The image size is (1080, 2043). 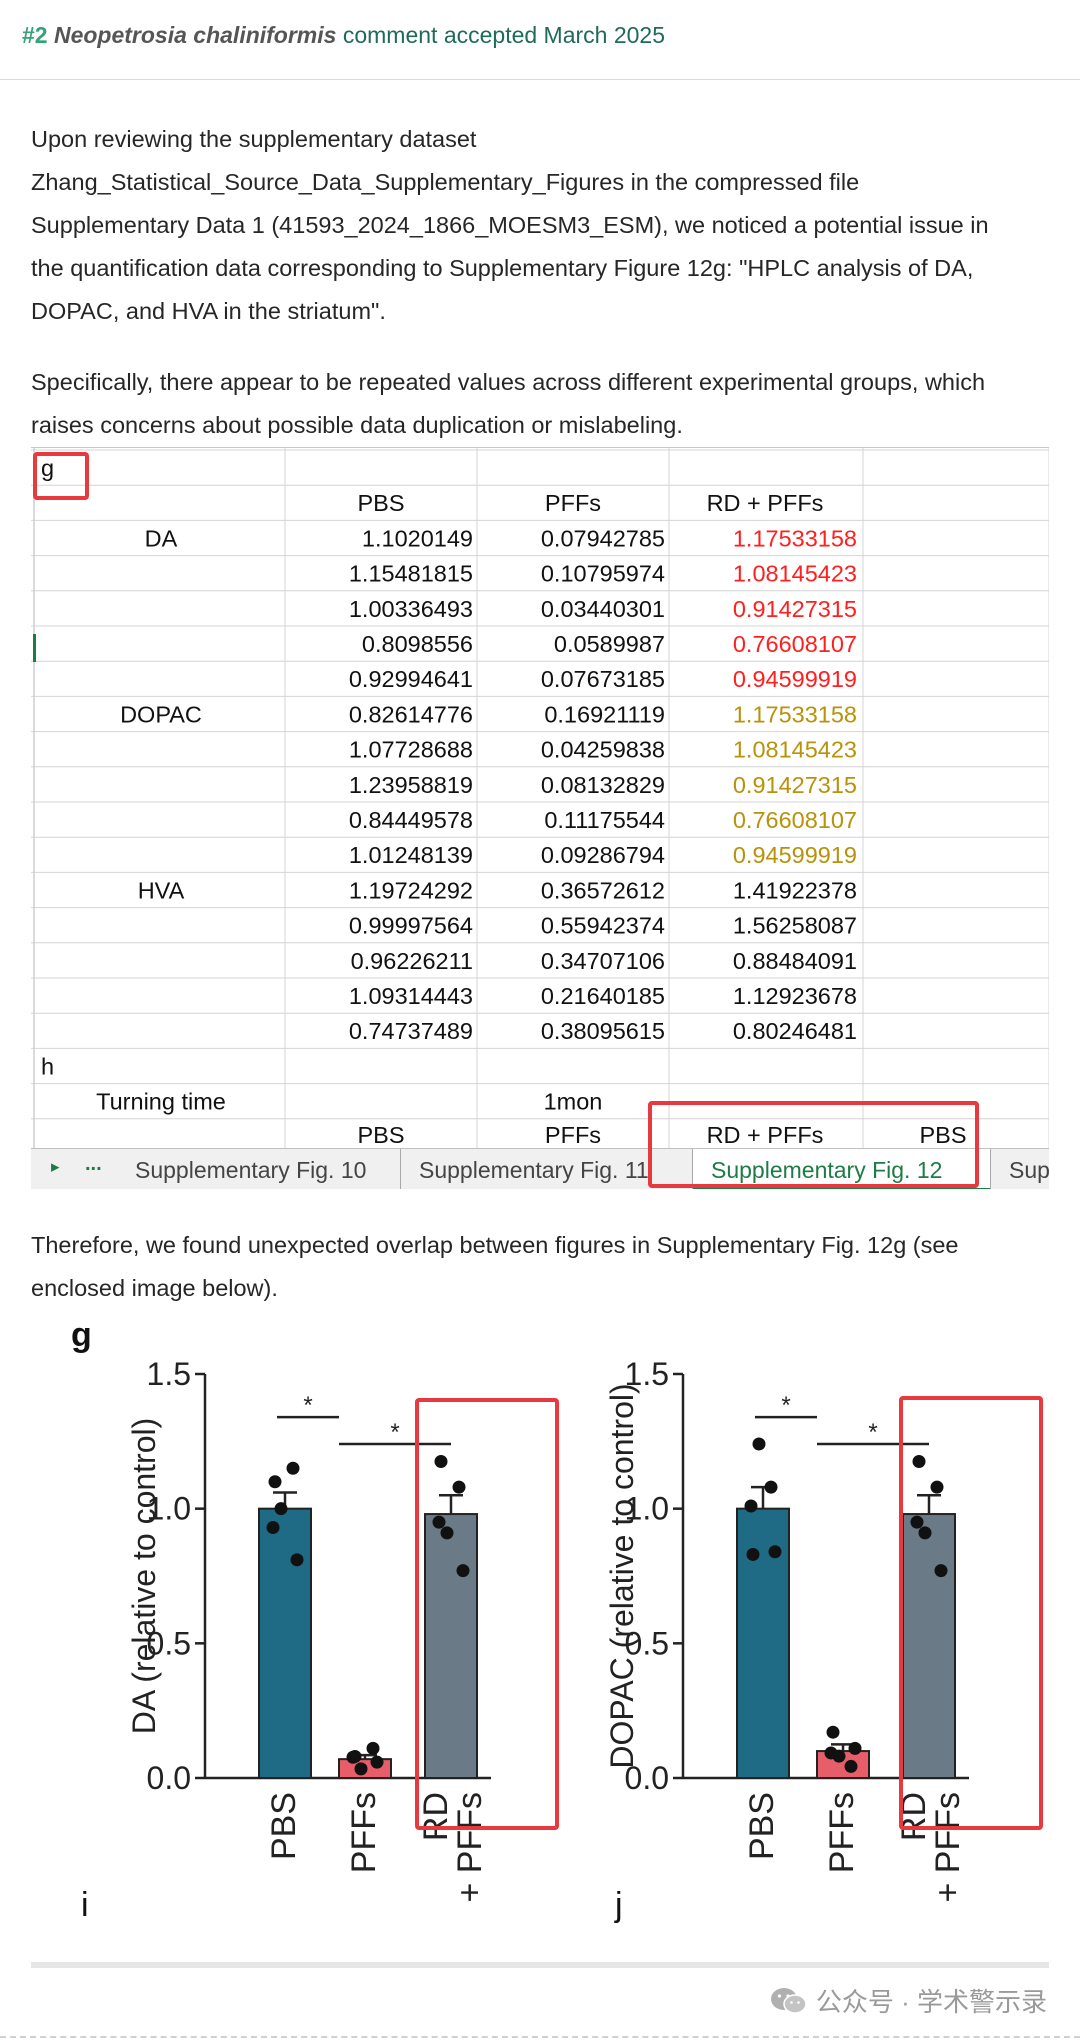 What do you see at coordinates (765, 503) in the screenshot?
I see `column-header: RD + PFFs` at bounding box center [765, 503].